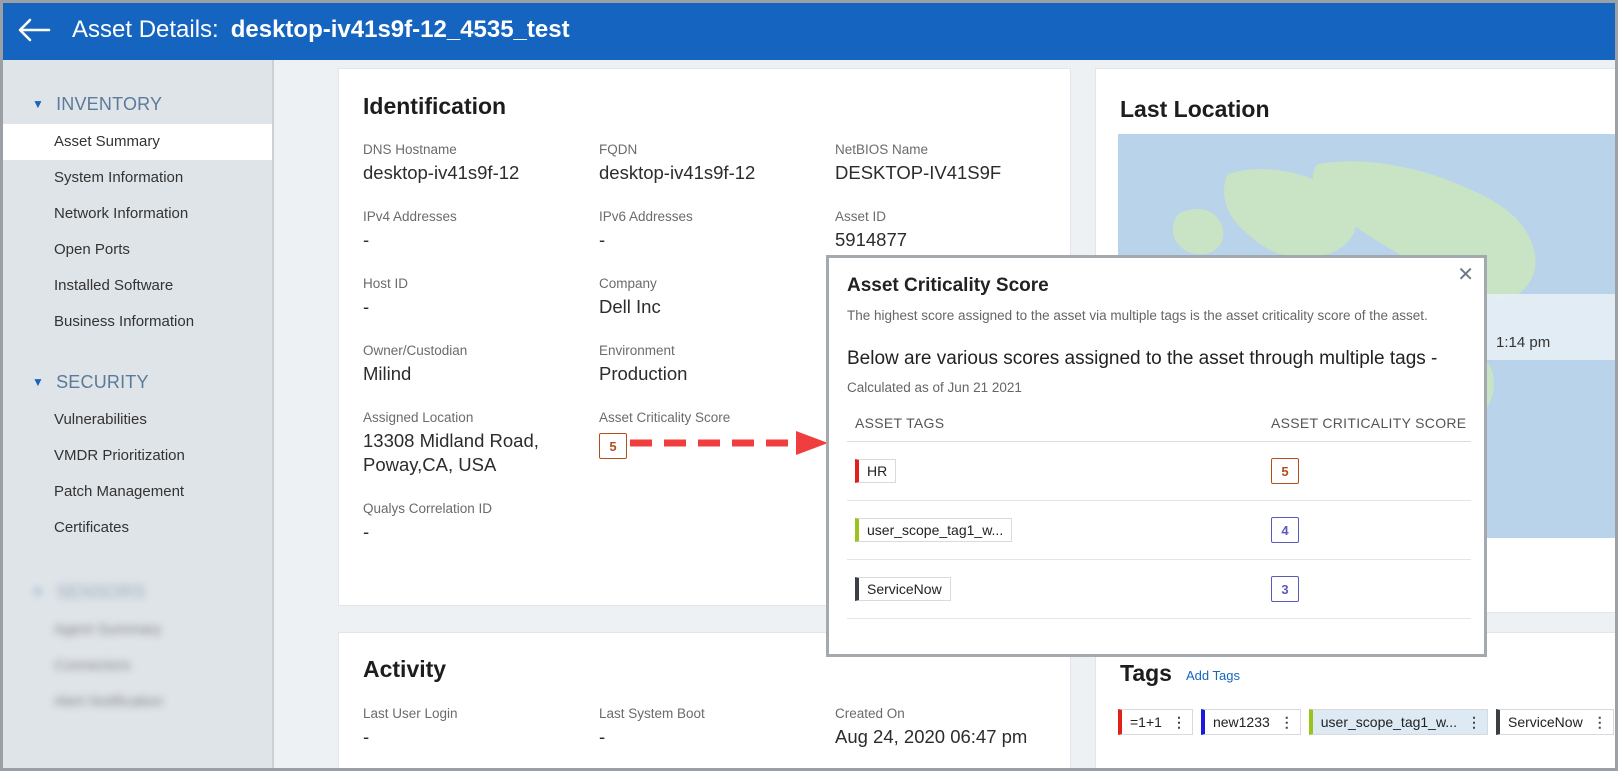 This screenshot has height=771, width=1618. I want to click on environment-field: Environment Production, so click(643, 363).